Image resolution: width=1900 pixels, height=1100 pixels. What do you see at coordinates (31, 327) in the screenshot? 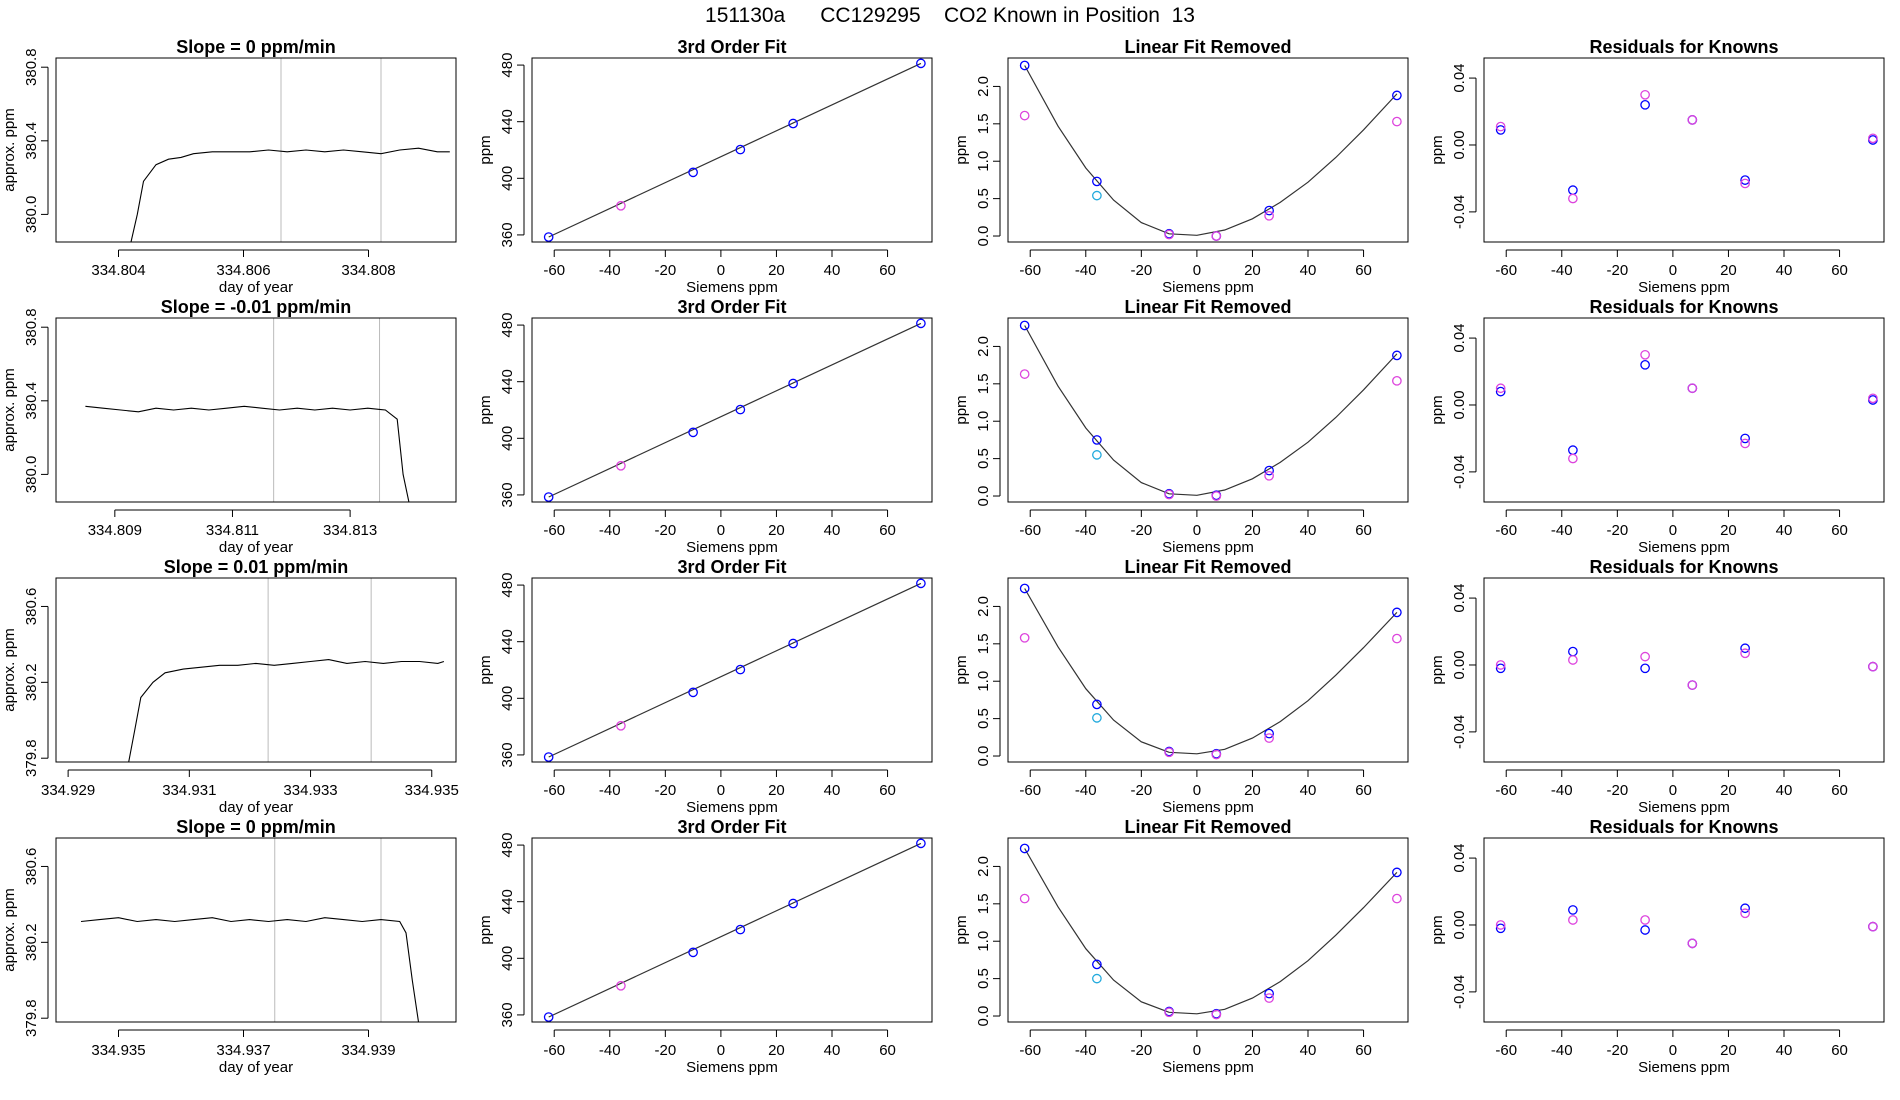
I see `y-tick-label: 380.8` at bounding box center [31, 327].